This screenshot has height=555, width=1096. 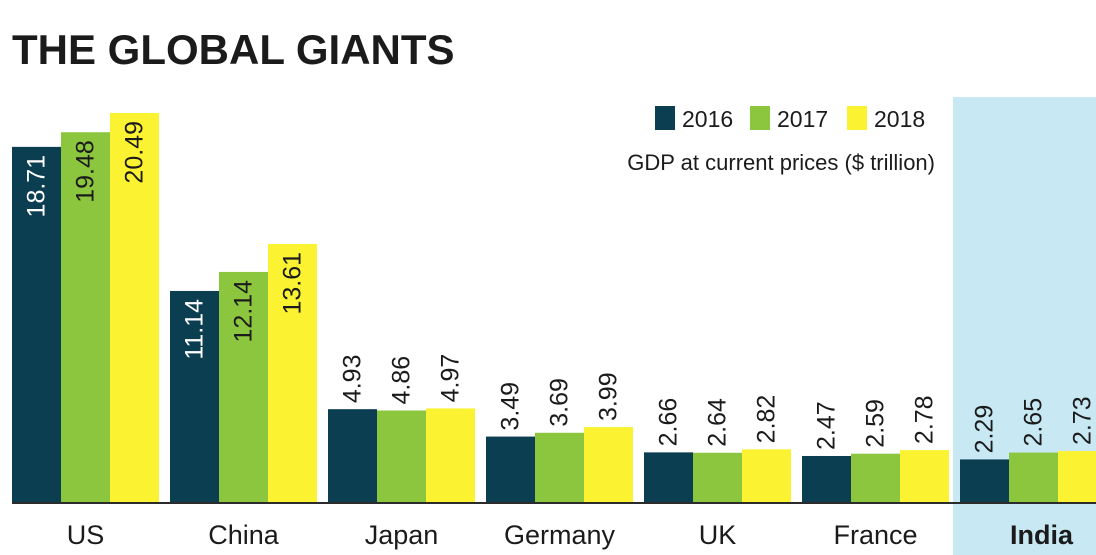 I want to click on category-label-china: China, so click(x=244, y=535).